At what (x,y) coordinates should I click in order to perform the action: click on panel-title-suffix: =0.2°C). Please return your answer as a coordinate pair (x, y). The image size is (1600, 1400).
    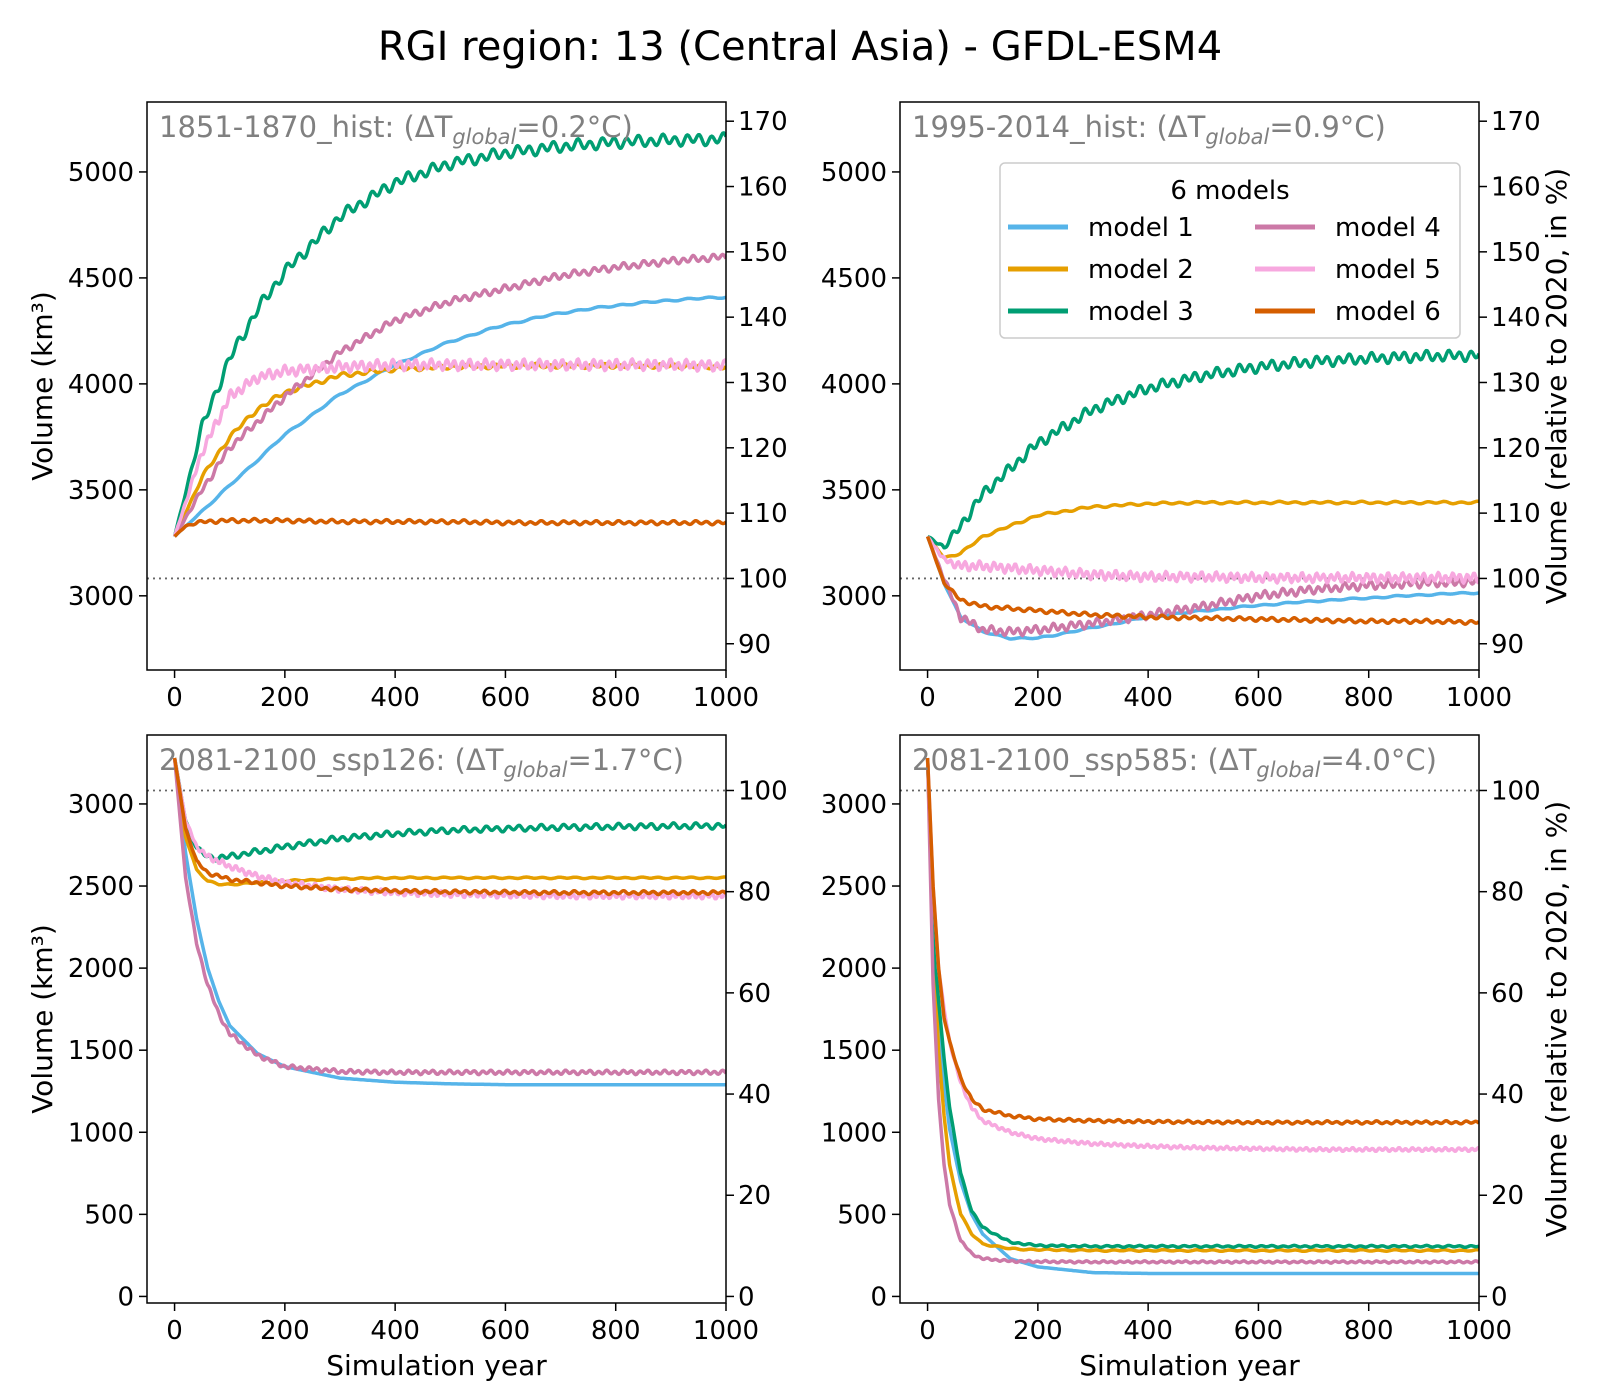
    Looking at the image, I should click on (574, 127).